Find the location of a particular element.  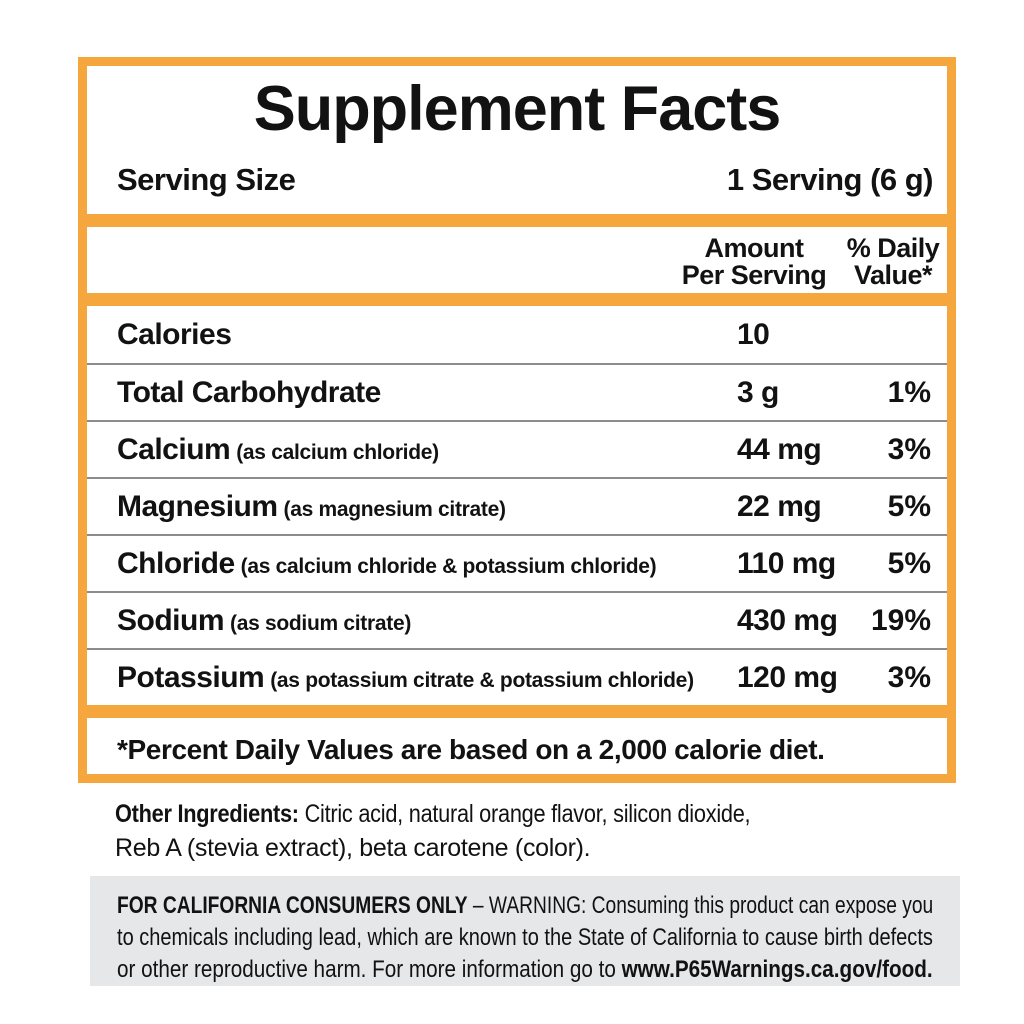

column-header-row: Amount Per Serving % Daily Value* is located at coordinates (517, 260).